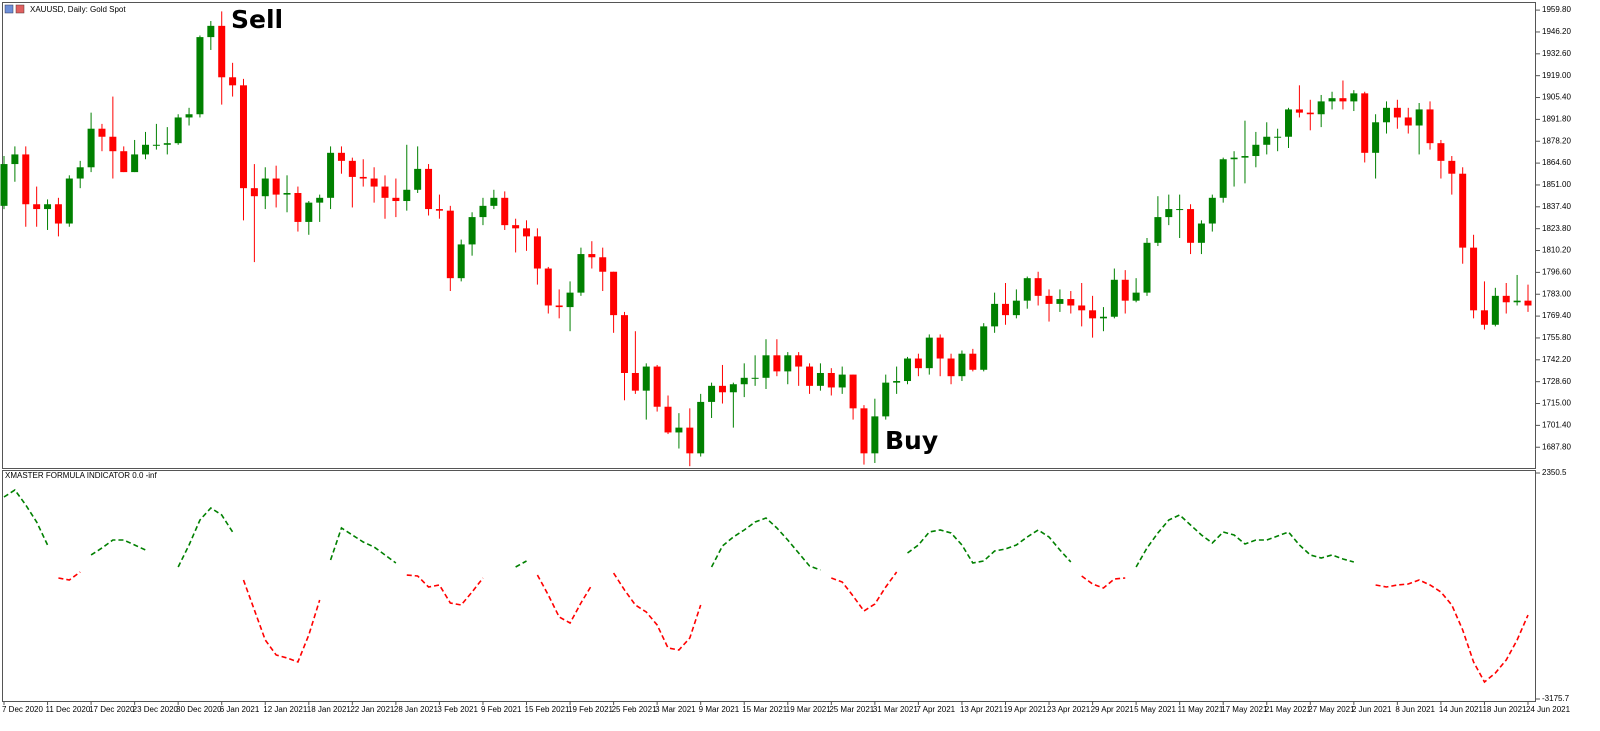  What do you see at coordinates (1556, 250) in the screenshot?
I see `y-tick-label: 1810.20` at bounding box center [1556, 250].